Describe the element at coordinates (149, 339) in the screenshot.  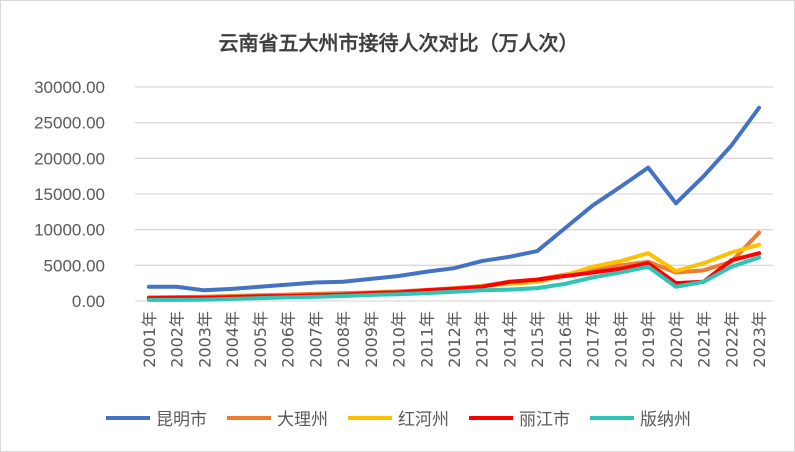
I see `x-tick-label: 2001年` at that location.